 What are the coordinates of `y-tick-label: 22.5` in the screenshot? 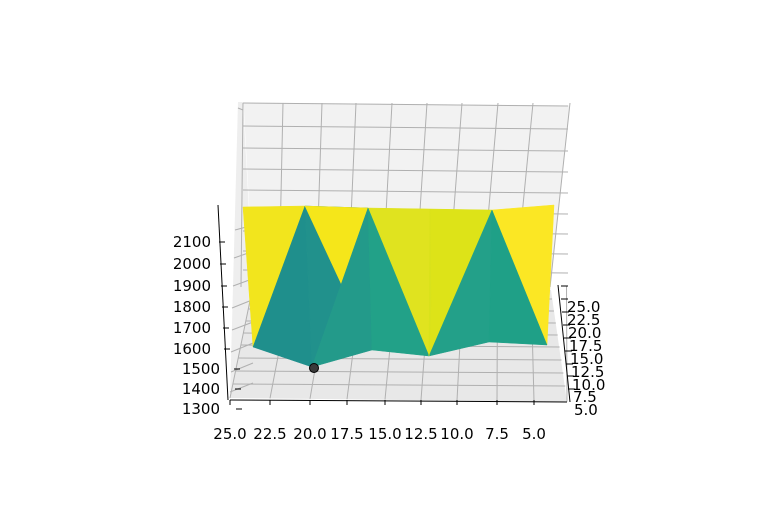 It's located at (583, 320).